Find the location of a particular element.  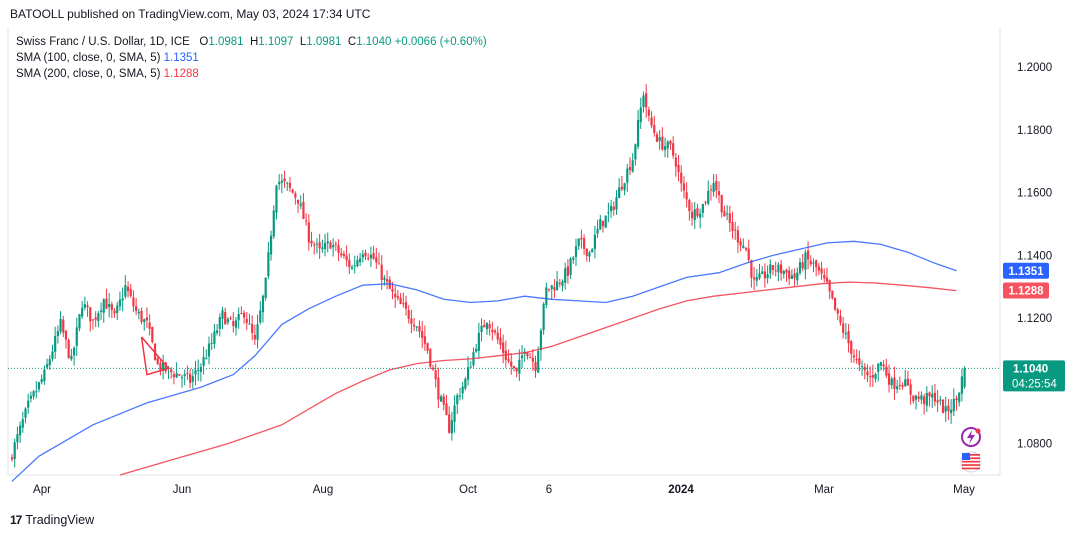

brand-name: TradingView is located at coordinates (60, 520).